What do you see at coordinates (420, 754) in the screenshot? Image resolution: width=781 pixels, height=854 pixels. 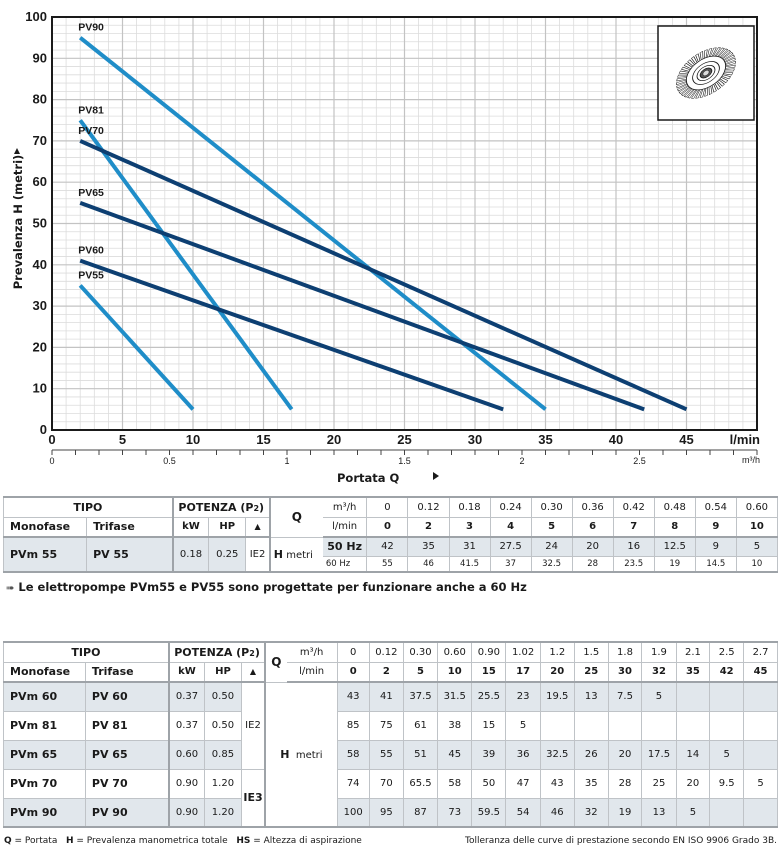 I see `head-value: 51` at bounding box center [420, 754].